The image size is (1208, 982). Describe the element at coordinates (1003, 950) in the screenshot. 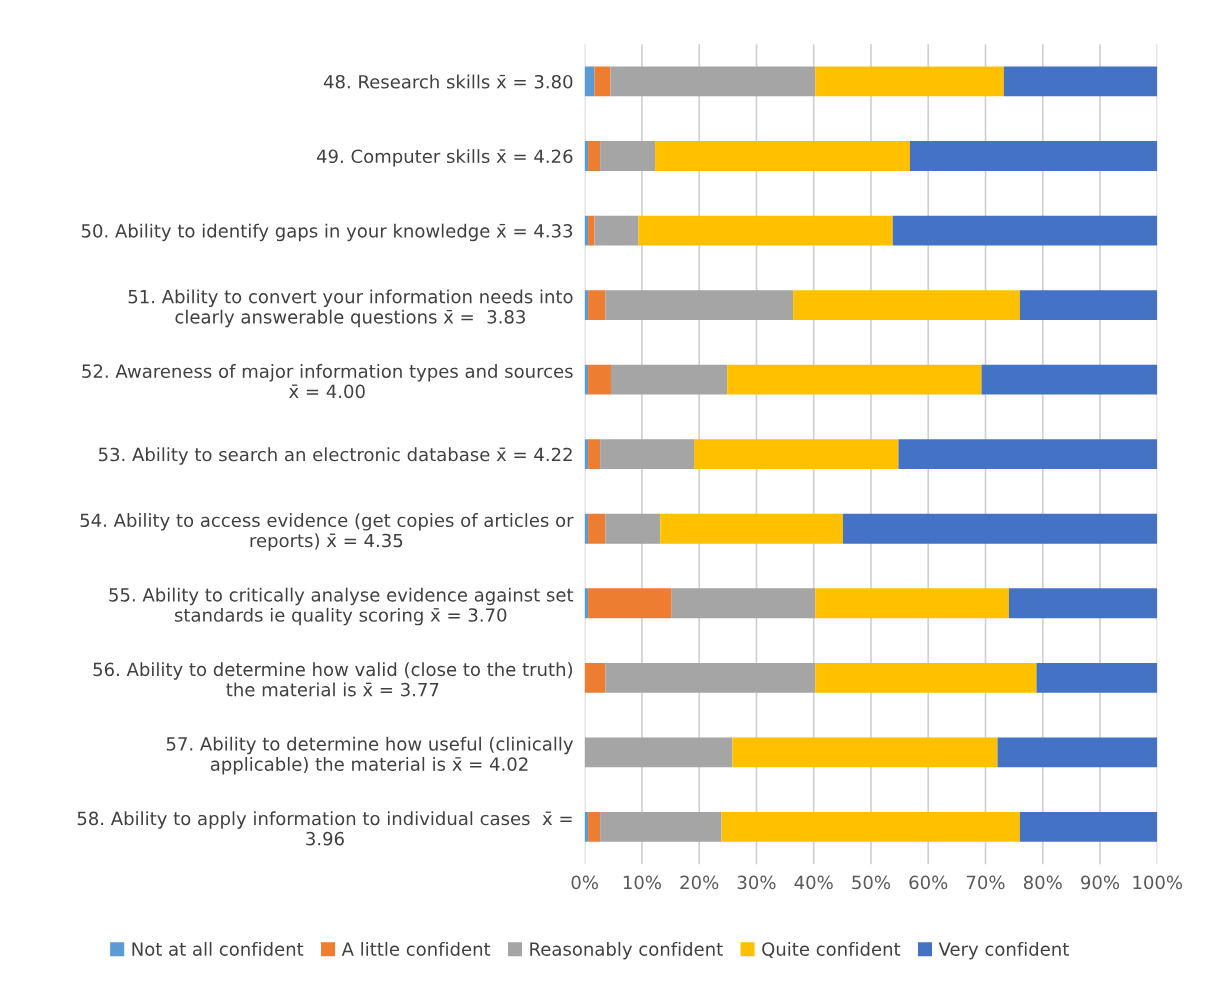

I see `legend-label: Very confident` at that location.